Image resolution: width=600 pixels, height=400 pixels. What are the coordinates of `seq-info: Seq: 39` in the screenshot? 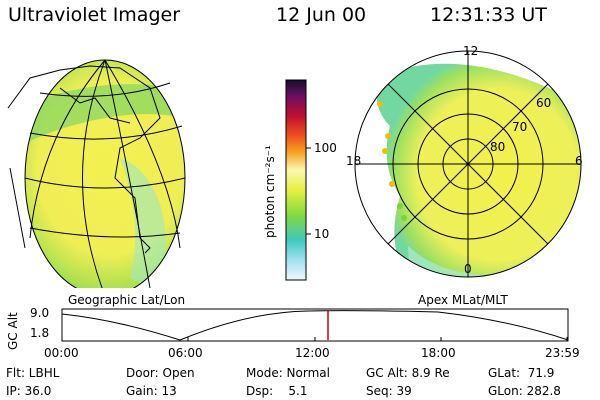 It's located at (389, 391).